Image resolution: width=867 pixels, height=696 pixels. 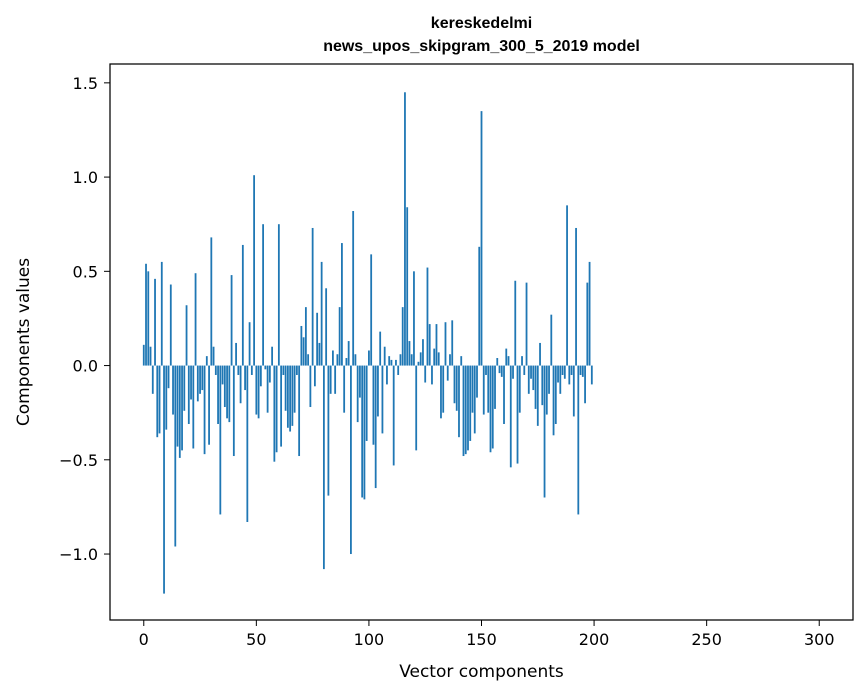 I want to click on y-axis-ticks: −1.0 −0.5 0.0 0.5 1.0 1.5, so click(x=84, y=319).